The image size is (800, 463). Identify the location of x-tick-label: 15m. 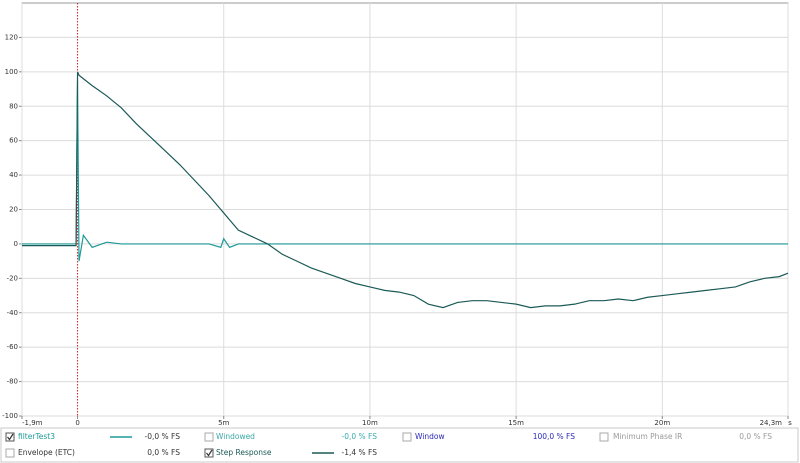
(516, 423).